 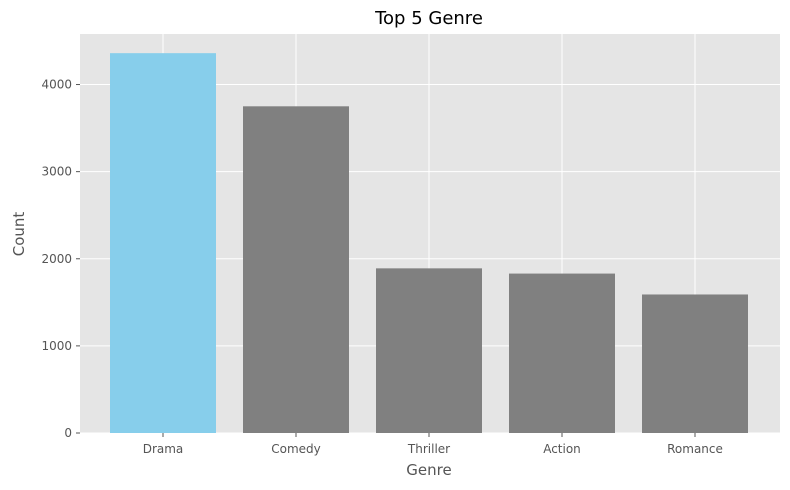 What do you see at coordinates (56, 259) in the screenshot?
I see `y-tick-label: 2000` at bounding box center [56, 259].